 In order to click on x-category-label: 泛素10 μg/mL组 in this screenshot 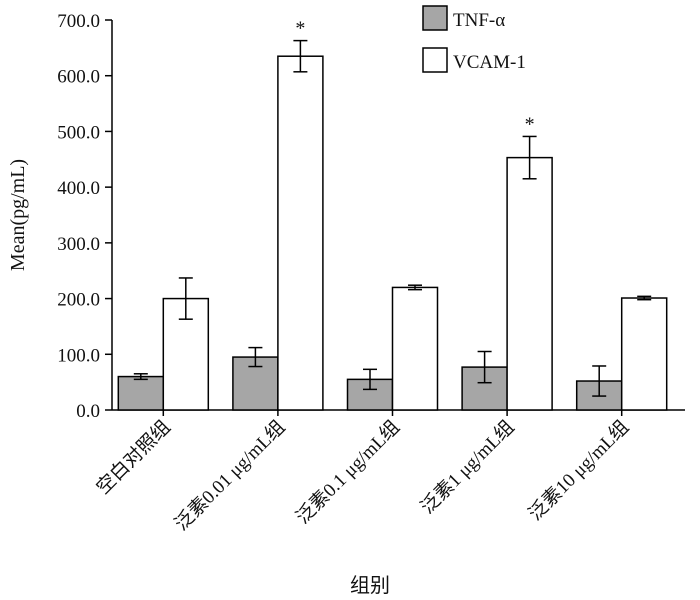, I will do `click(578, 470)`.